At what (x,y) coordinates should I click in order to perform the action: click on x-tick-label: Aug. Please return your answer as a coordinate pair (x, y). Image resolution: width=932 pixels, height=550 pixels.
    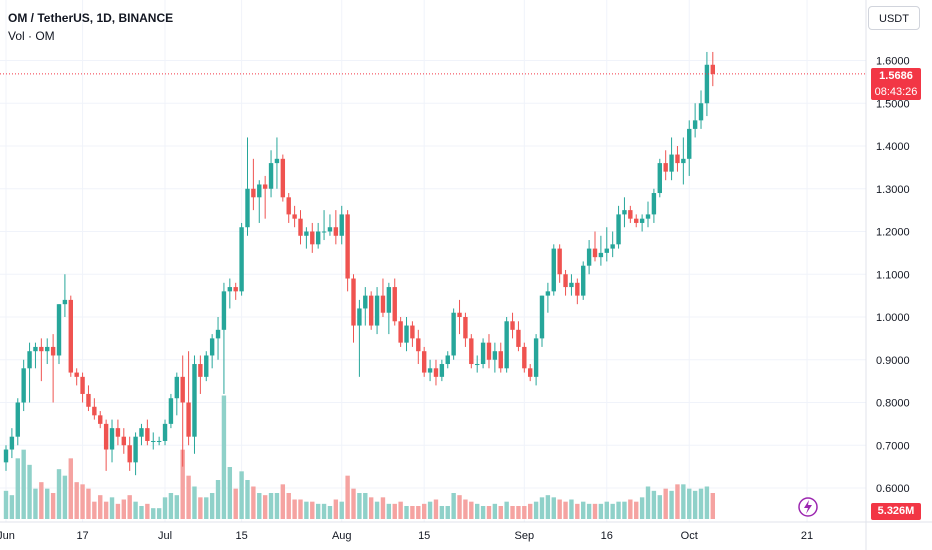
    Looking at the image, I should click on (342, 536).